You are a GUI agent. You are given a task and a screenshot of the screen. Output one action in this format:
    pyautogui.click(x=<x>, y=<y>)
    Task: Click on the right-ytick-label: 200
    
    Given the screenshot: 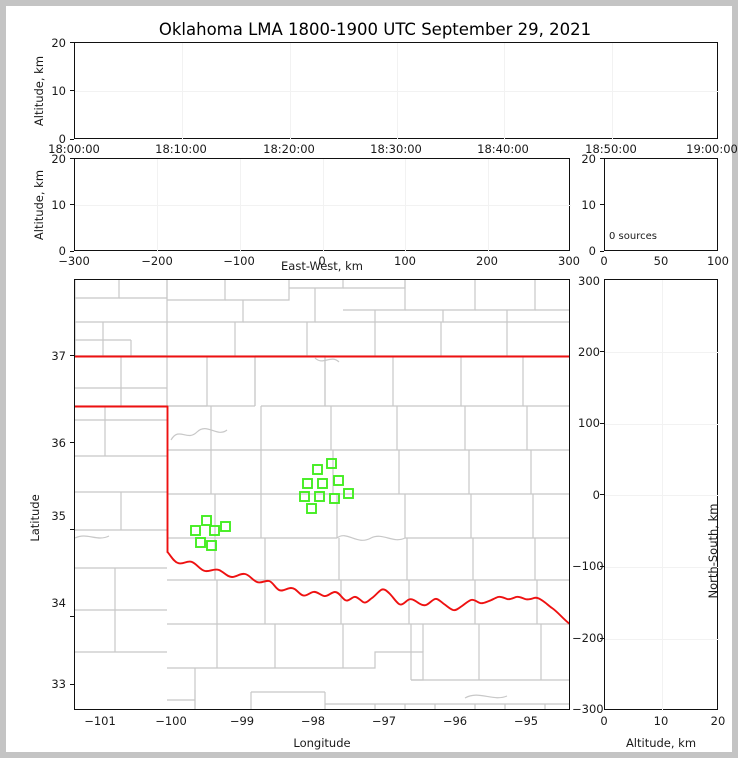 What is the action you would take?
    pyautogui.click(x=589, y=352)
    